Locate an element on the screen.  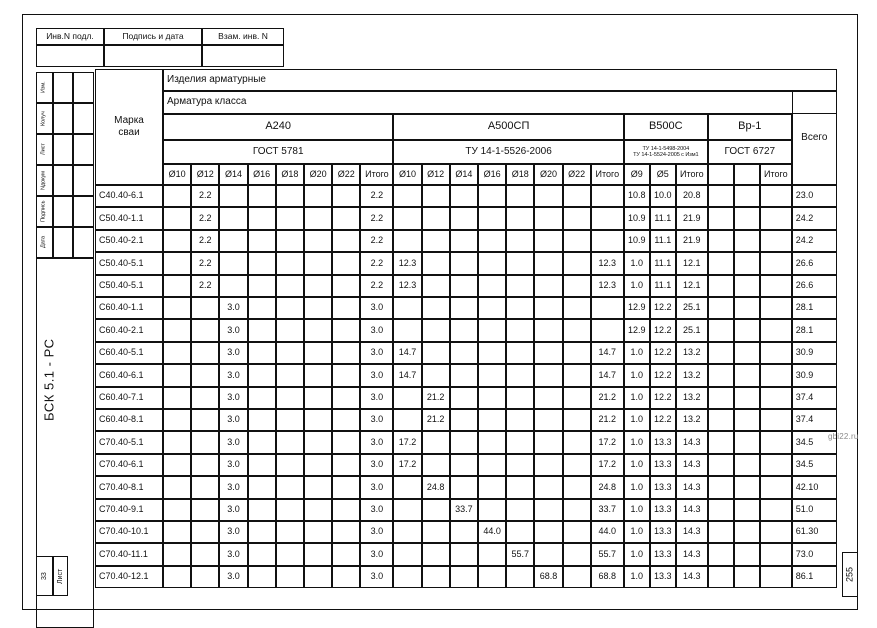
row-16-vr1-c2 is located at coordinates (746, 554).